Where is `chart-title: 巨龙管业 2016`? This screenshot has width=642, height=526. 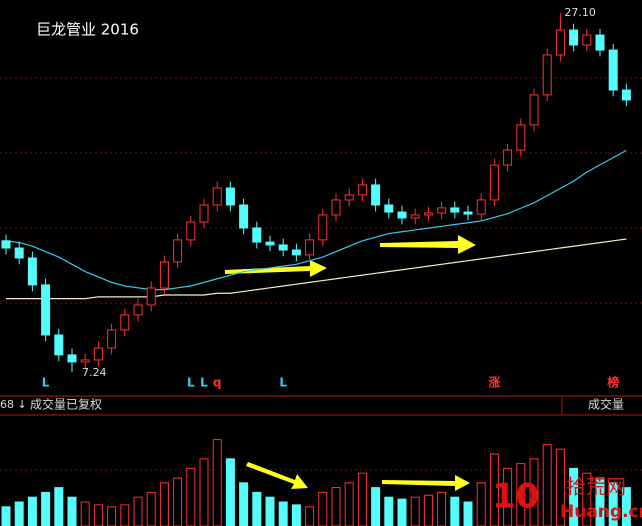 chart-title: 巨龙管业 2016 is located at coordinates (87, 30).